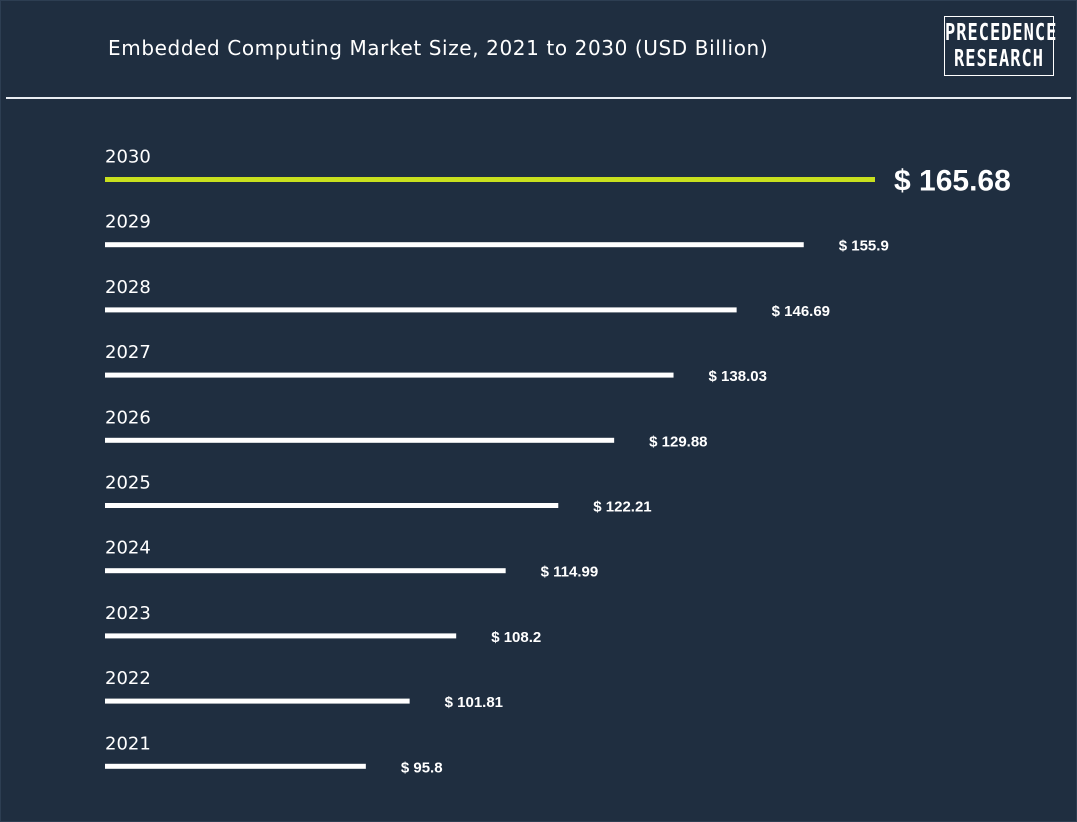  Describe the element at coordinates (128, 678) in the screenshot. I see `category-label-2022: 2022` at that location.